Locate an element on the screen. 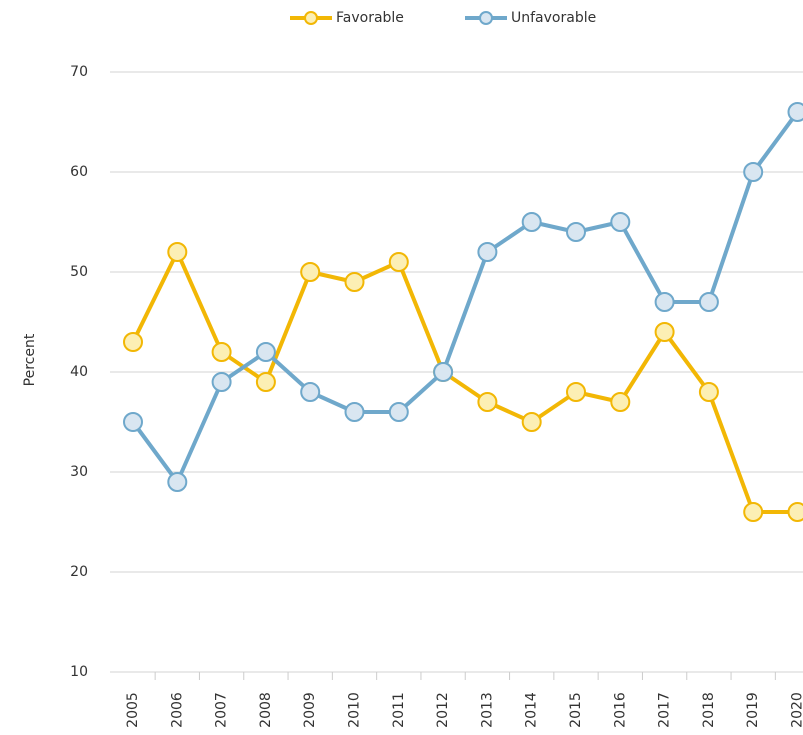 The image size is (803, 735). x-tick-label: 2005 is located at coordinates (133, 710).